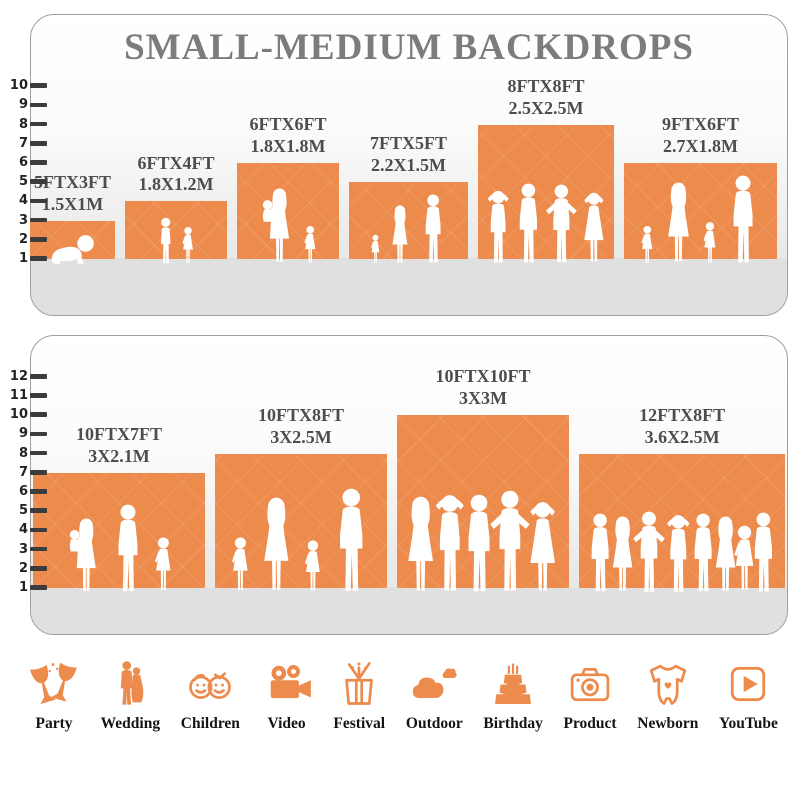  What do you see at coordinates (301, 427) in the screenshot?
I see `bar-size-label: 10FTX8FT 3X2.5M` at bounding box center [301, 427].